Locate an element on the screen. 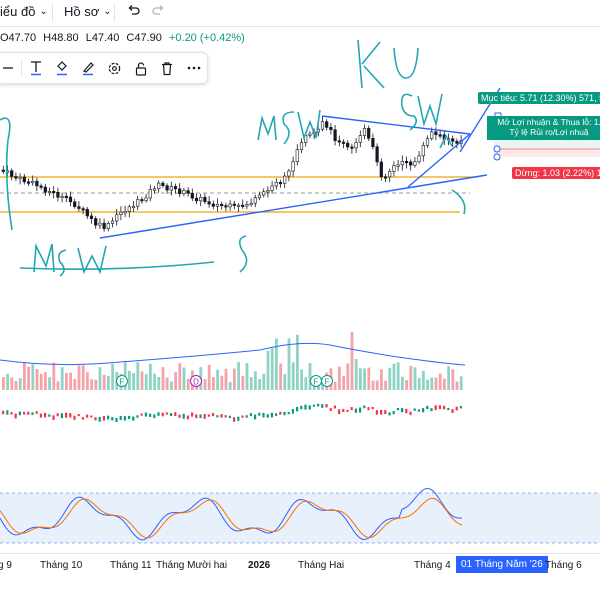 Image resolution: width=600 pixels, height=600 pixels. entry-handle is located at coordinates (497, 149).